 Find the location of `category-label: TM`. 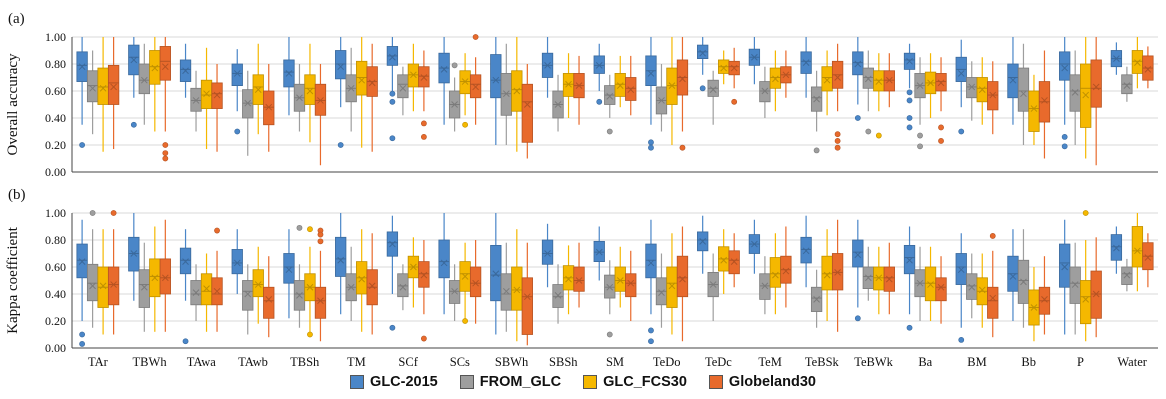

category-label: TM is located at coordinates (356, 362).